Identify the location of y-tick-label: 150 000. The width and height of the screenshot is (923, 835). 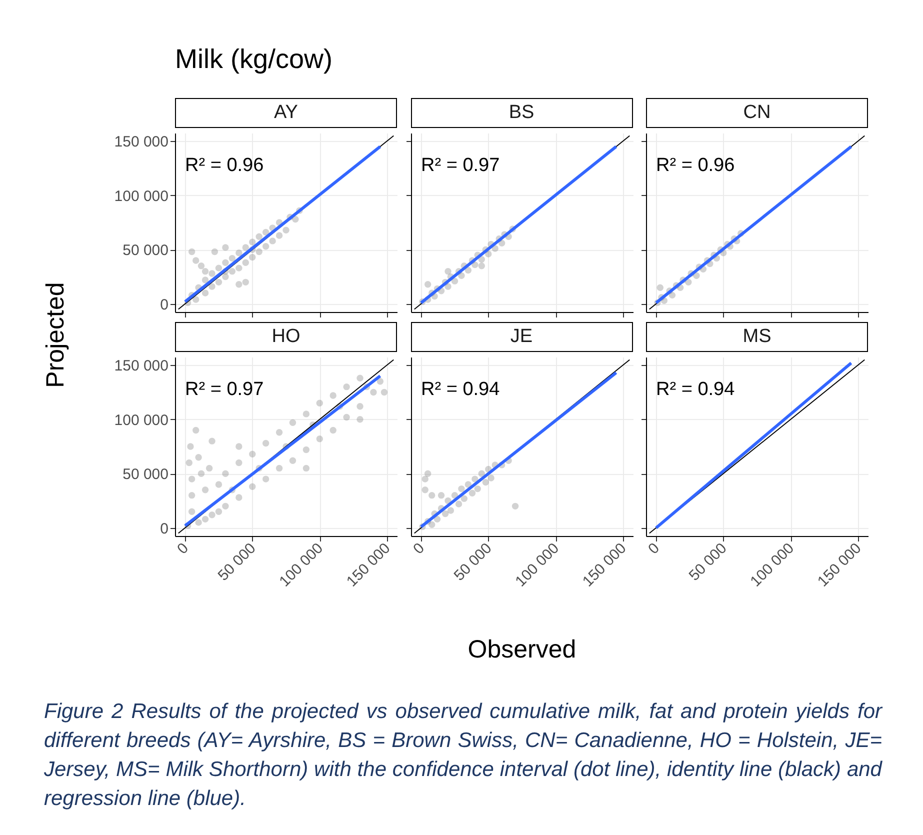
(141, 142).